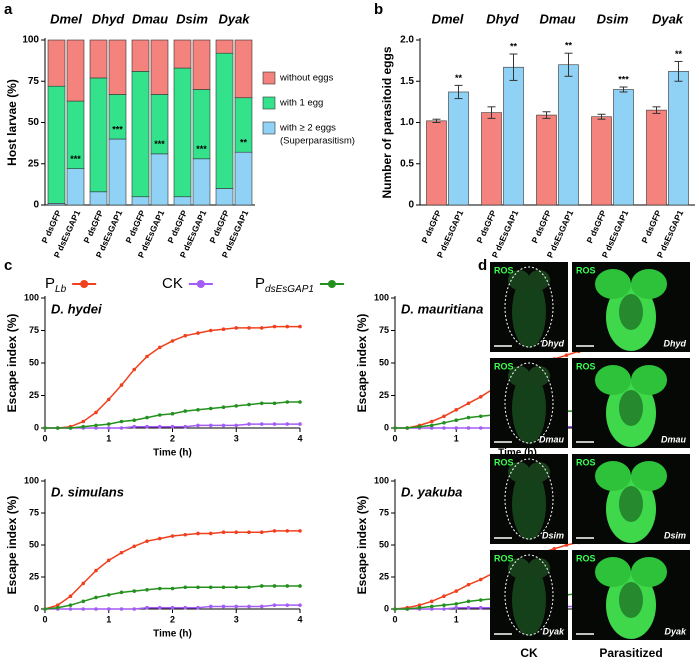 This screenshot has width=699, height=664. I want to click on legend-swatch, so click(269, 128).